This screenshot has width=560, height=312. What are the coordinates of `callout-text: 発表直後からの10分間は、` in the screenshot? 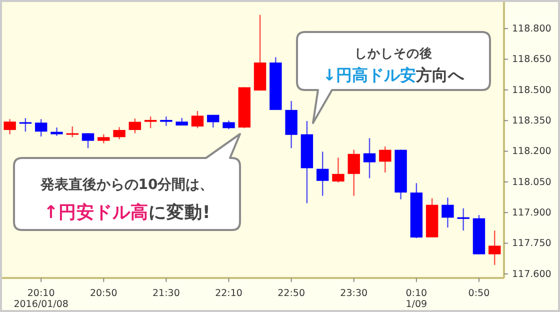 It's located at (127, 185).